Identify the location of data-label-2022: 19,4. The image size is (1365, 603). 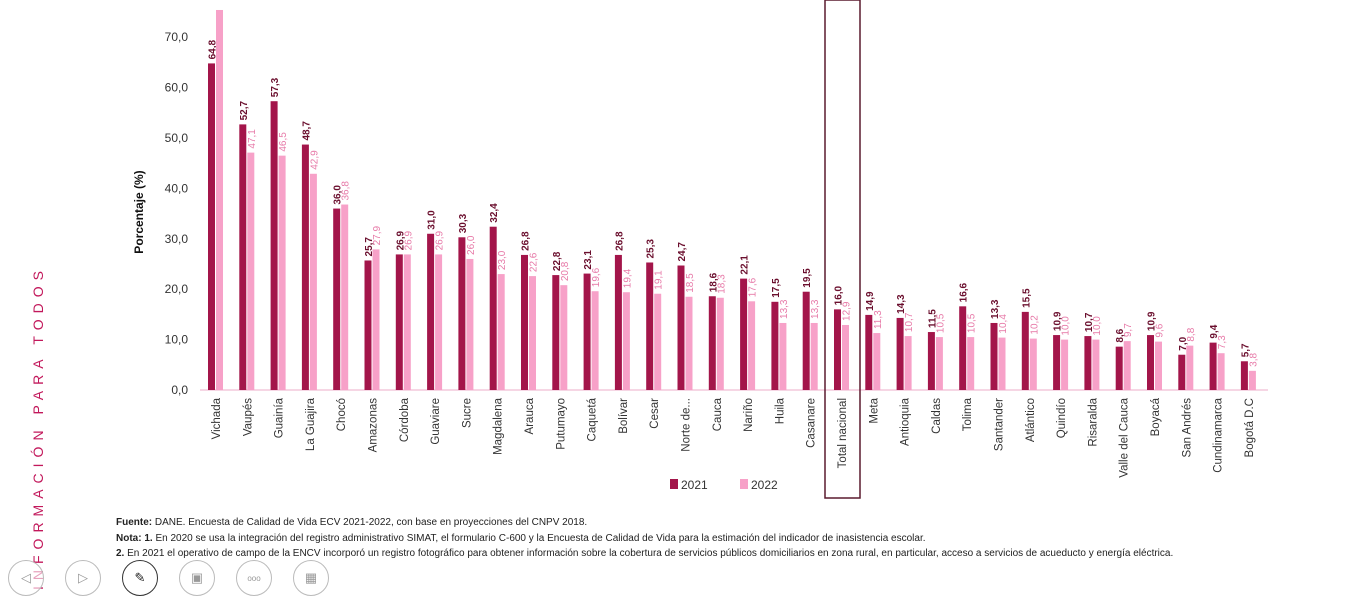
(627, 278).